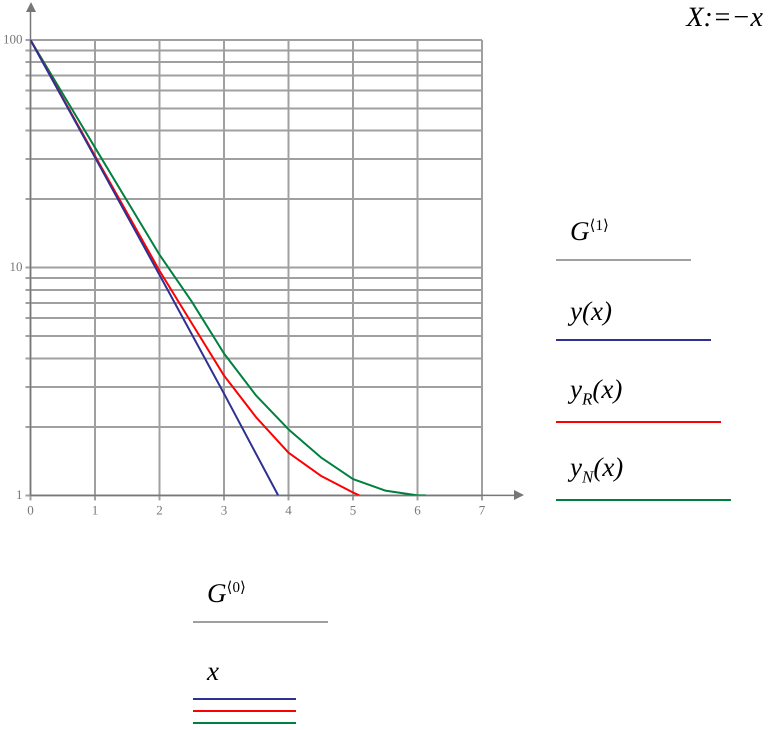 The height and width of the screenshot is (730, 769). What do you see at coordinates (95, 510) in the screenshot?
I see `x-tick-label: 1` at bounding box center [95, 510].